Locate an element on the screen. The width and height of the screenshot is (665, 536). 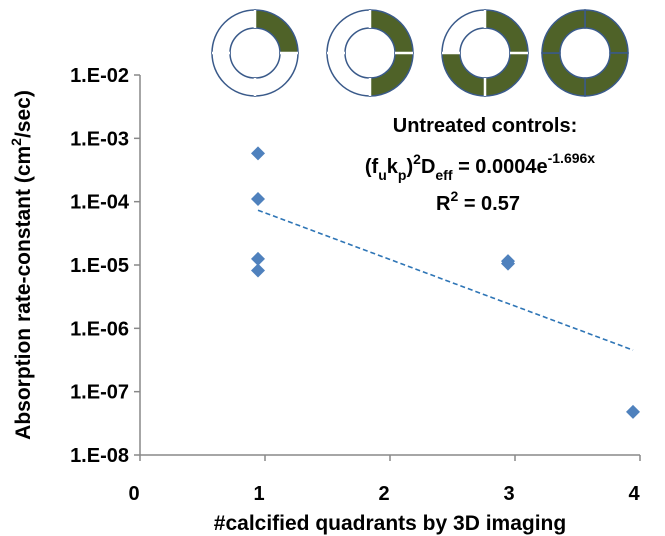
x-tick-label: 3 is located at coordinates (508, 494).